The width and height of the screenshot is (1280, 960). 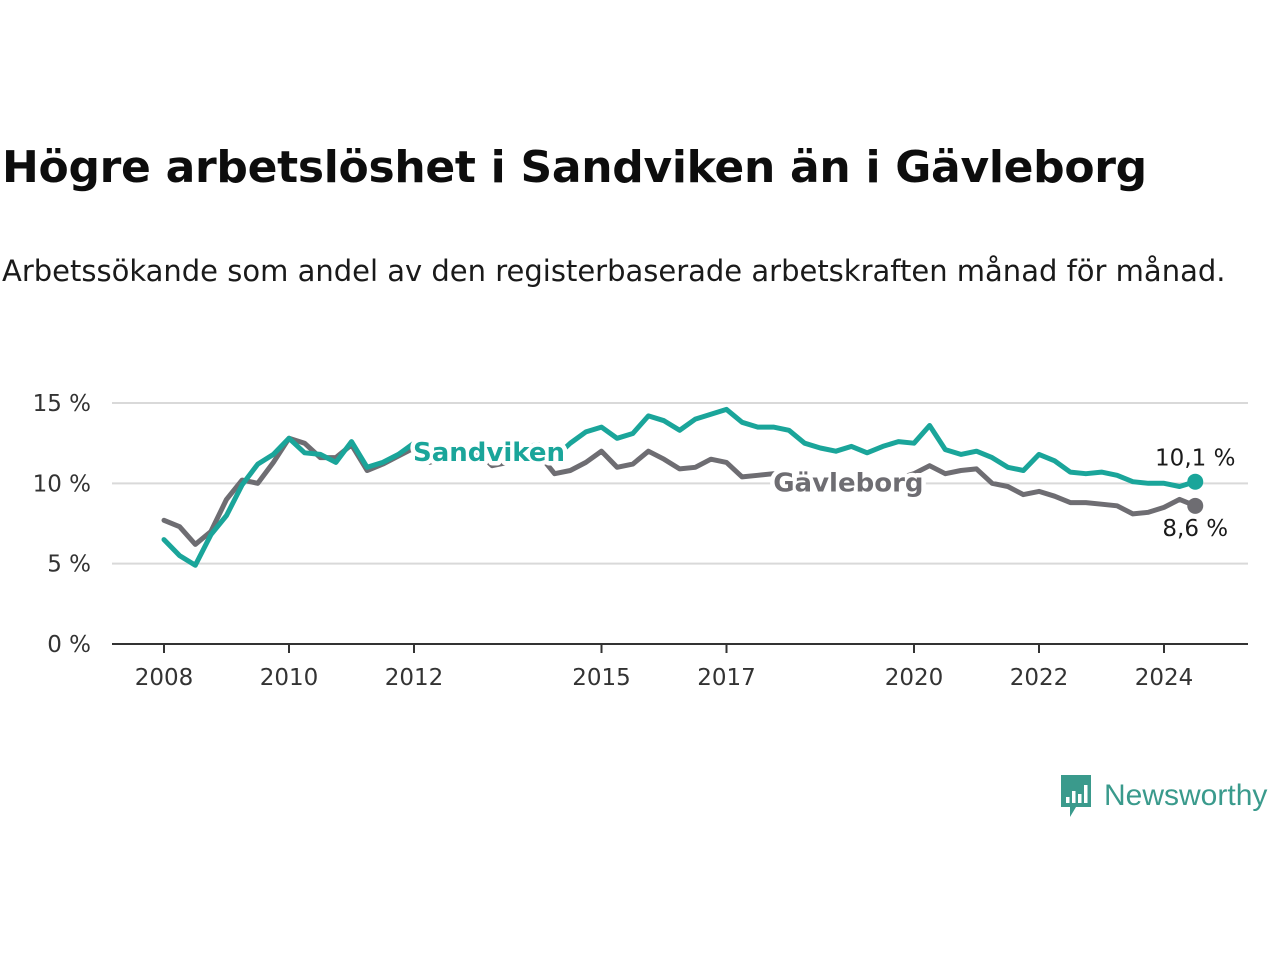 I want to click on y-tick-label: 10 %, so click(x=62, y=484).